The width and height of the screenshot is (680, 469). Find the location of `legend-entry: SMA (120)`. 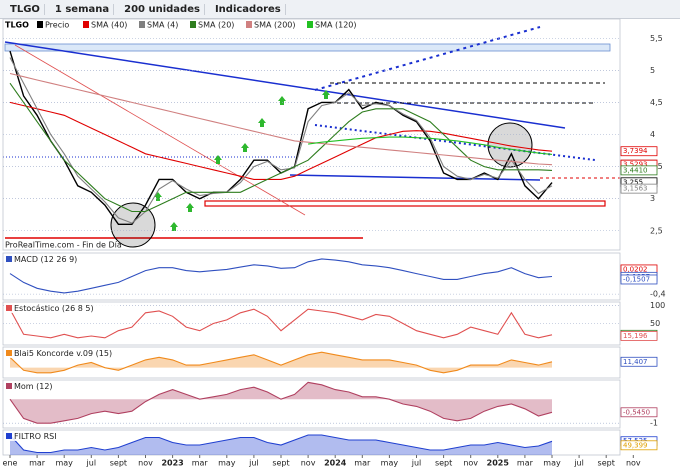

legend-entry: SMA (120) is located at coordinates (336, 25).